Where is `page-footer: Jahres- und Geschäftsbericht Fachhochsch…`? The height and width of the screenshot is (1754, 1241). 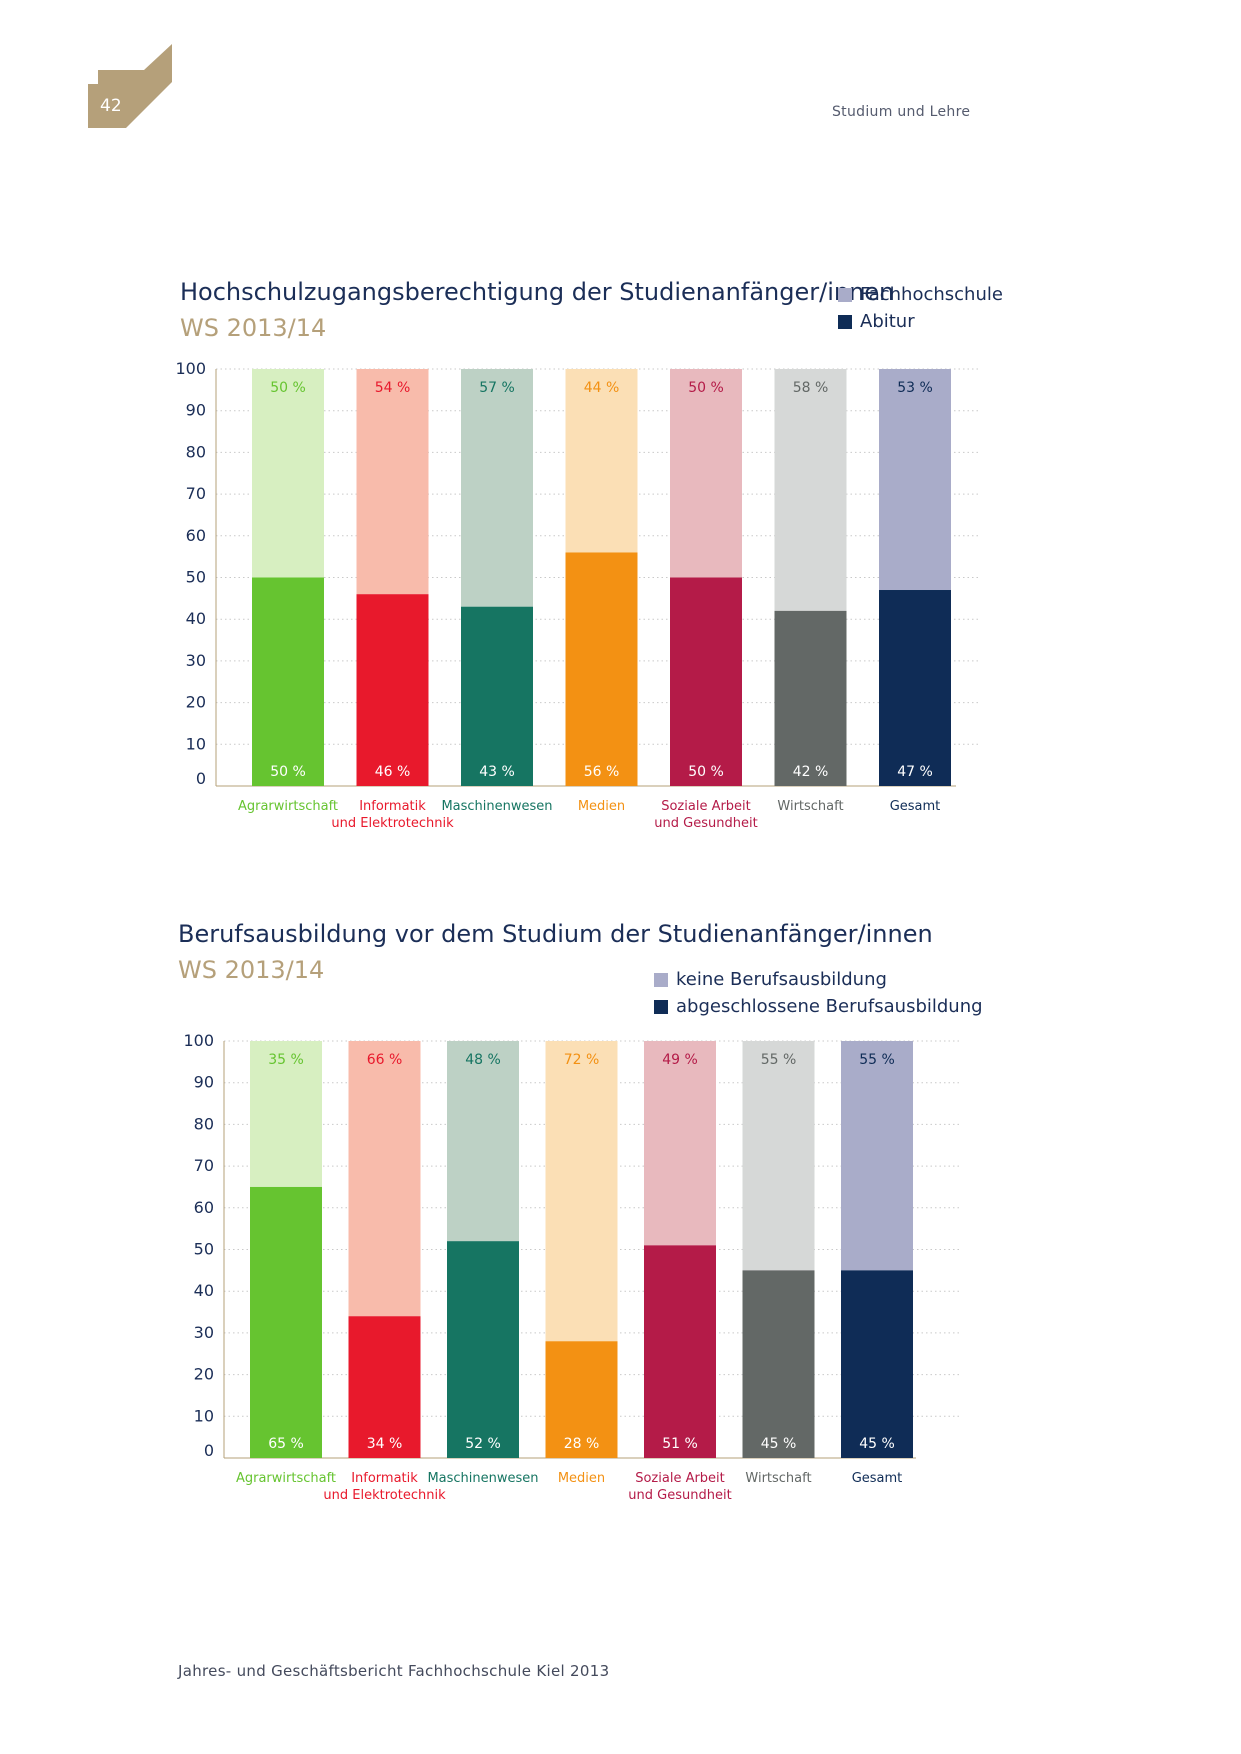
page-footer: Jahres- und Geschäftsbericht Fachhochsch… is located at coordinates (394, 1671).